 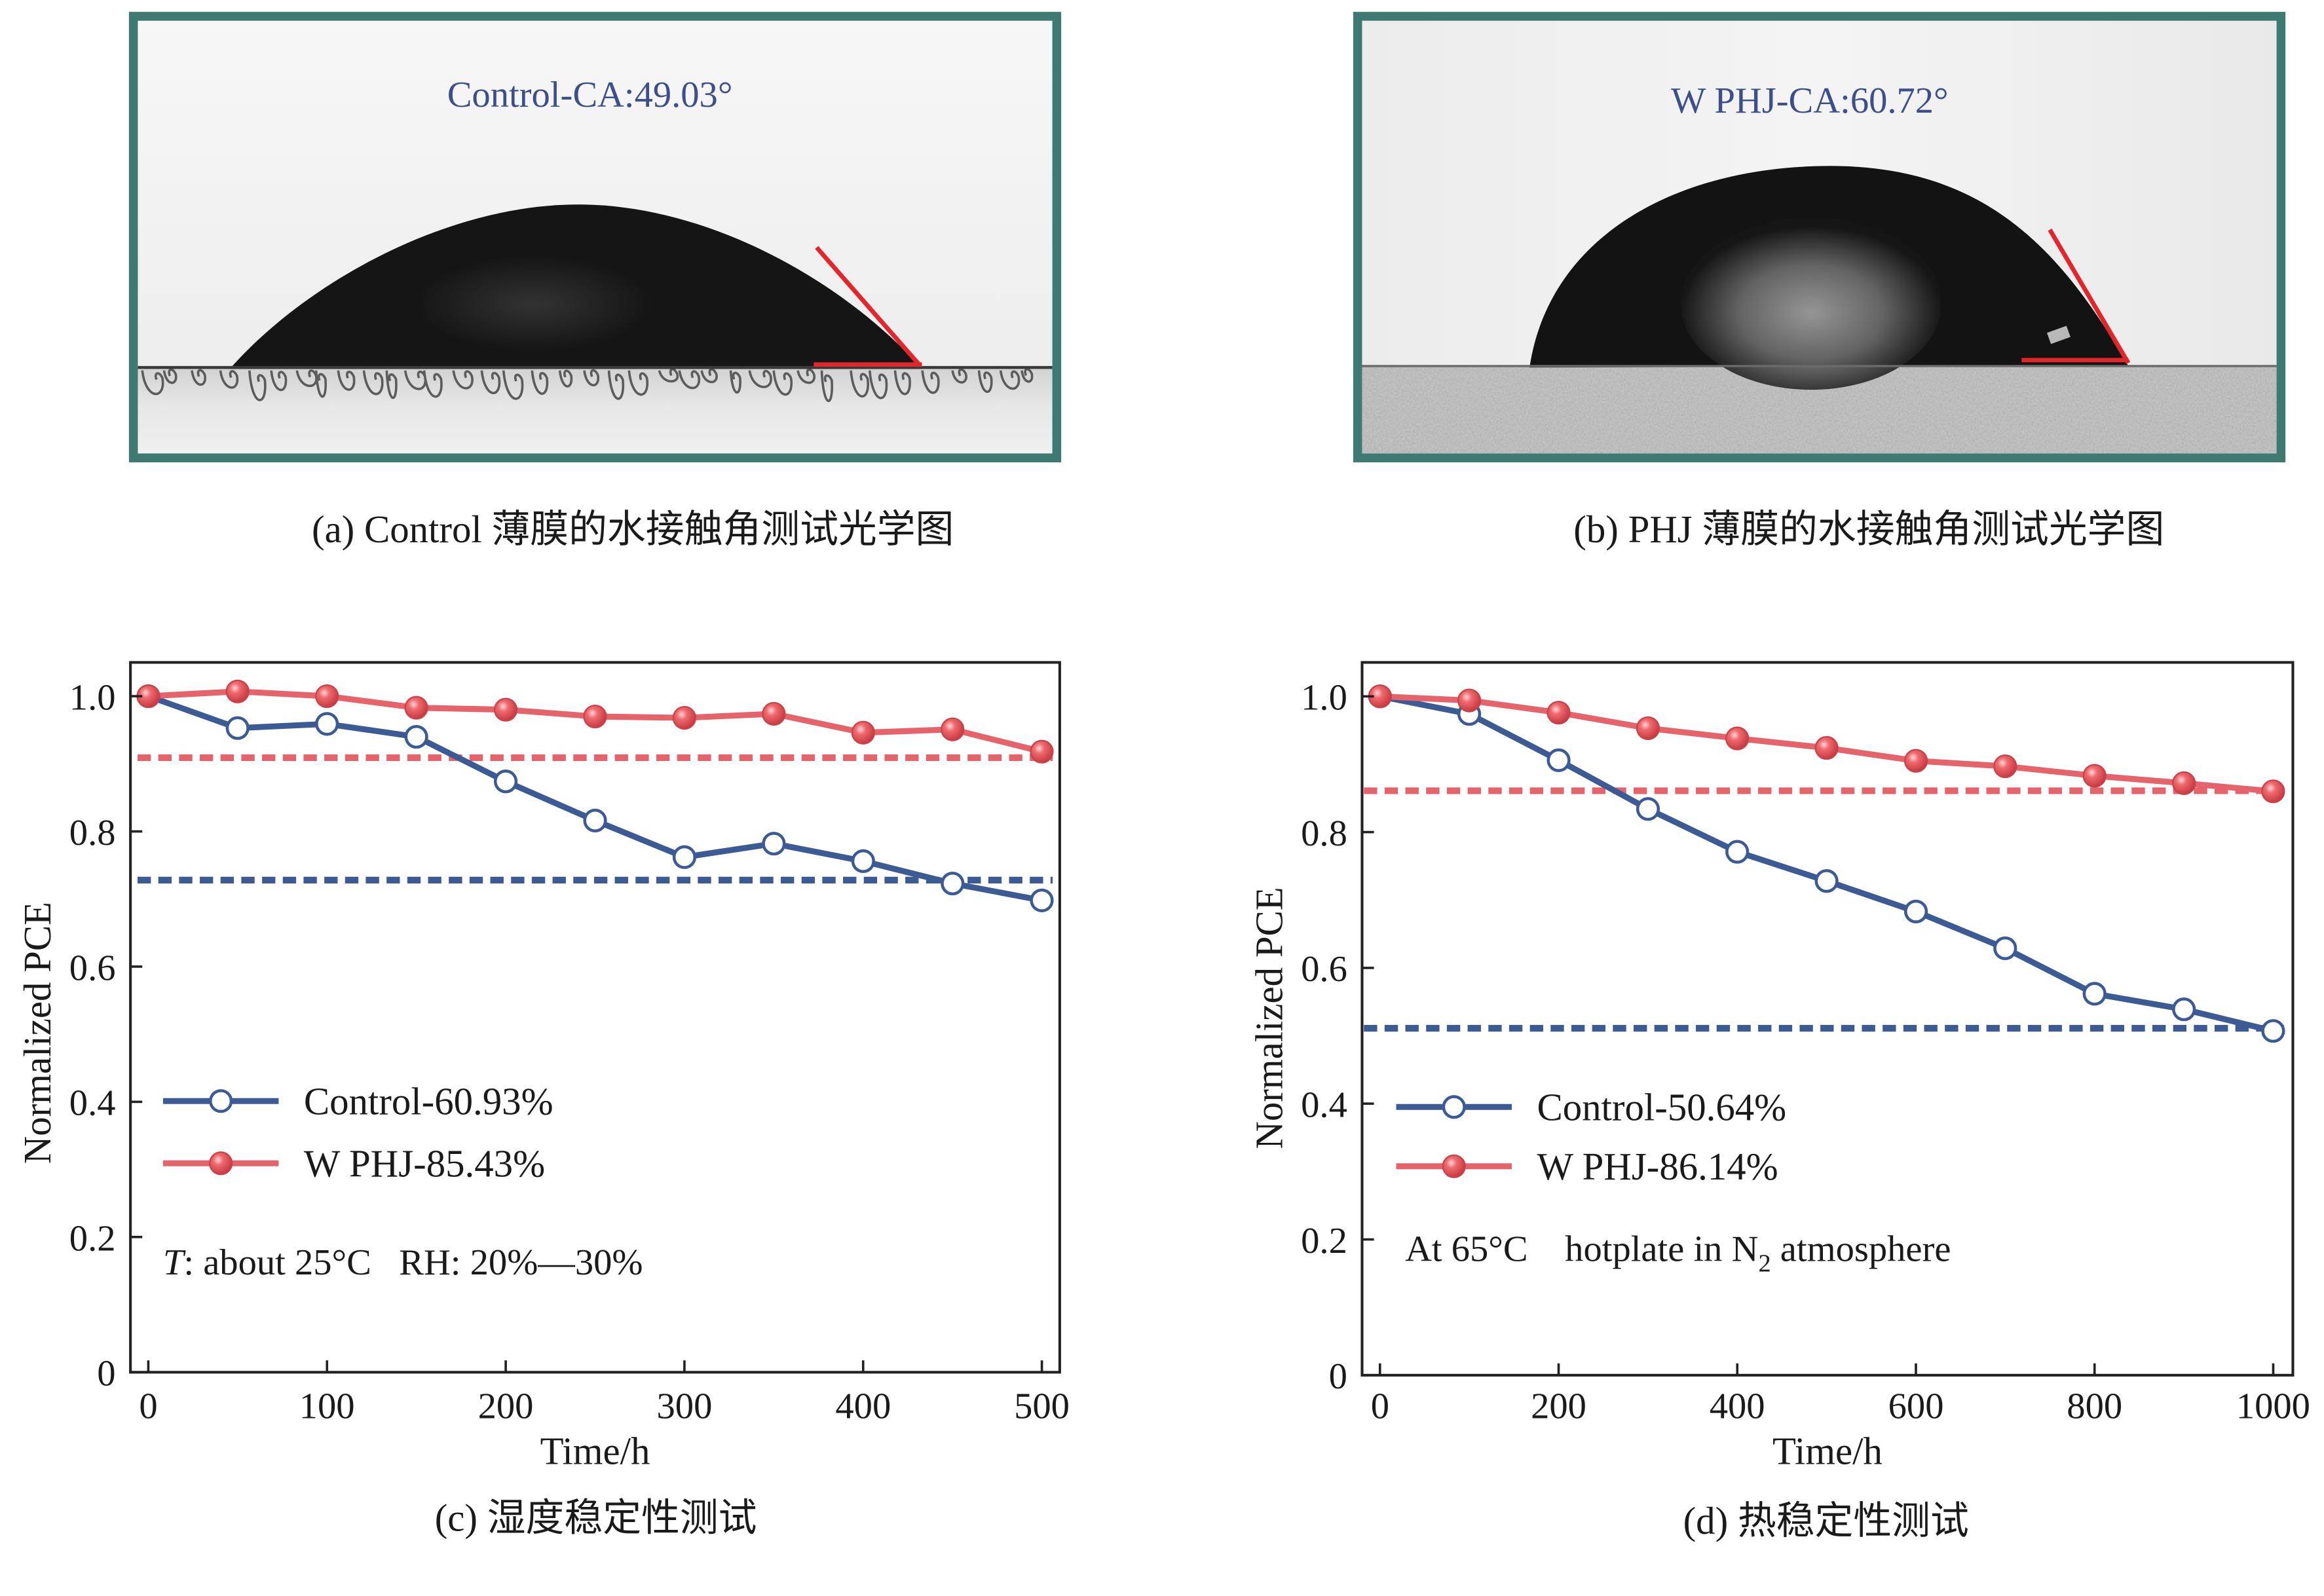 What do you see at coordinates (587, 384) in the screenshot?
I see `substrate-texture` at bounding box center [587, 384].